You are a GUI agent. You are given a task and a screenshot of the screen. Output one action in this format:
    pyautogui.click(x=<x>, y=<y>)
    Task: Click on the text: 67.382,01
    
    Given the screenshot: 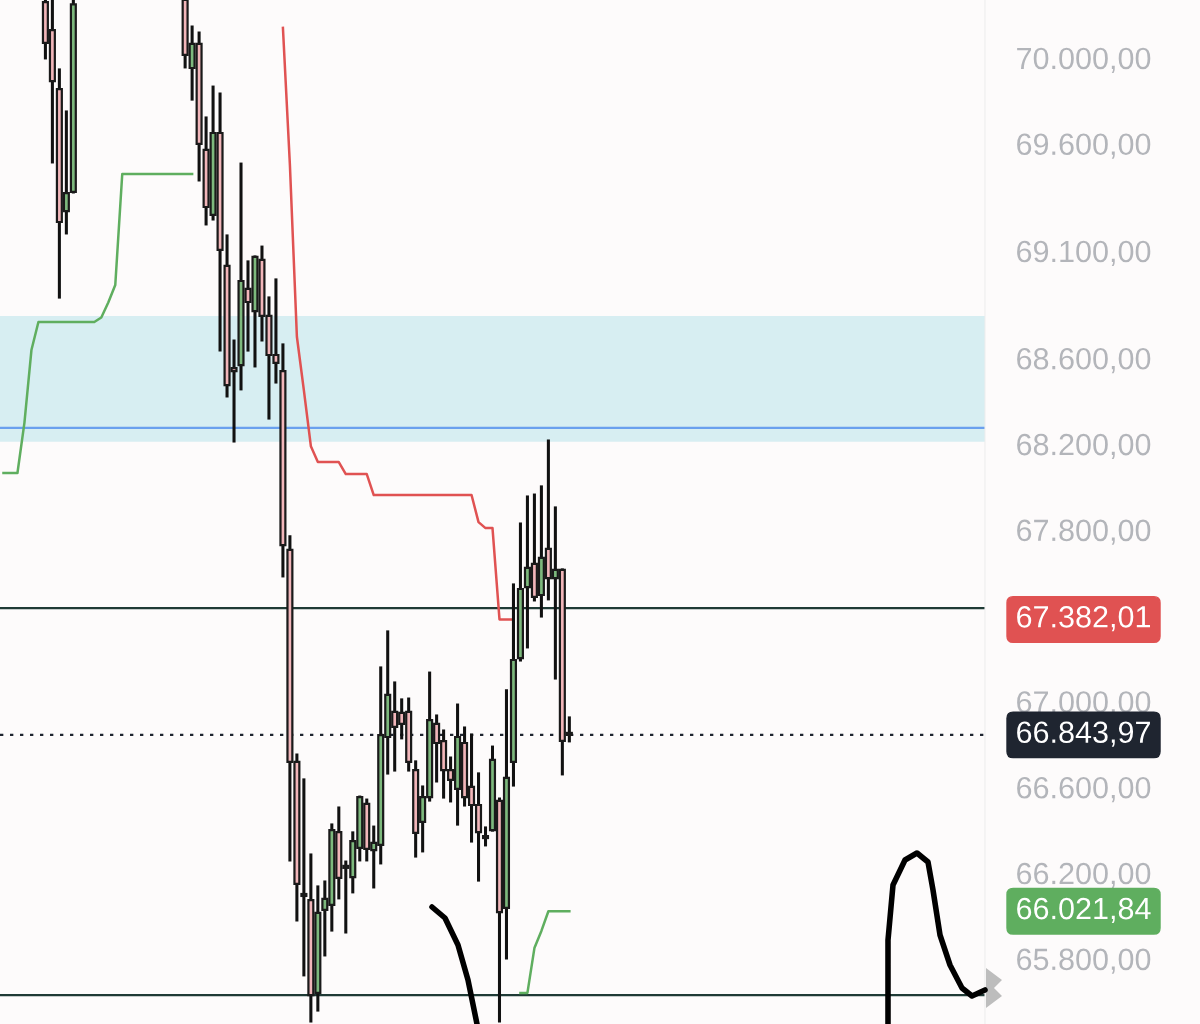 What is the action you would take?
    pyautogui.click(x=1083, y=619)
    